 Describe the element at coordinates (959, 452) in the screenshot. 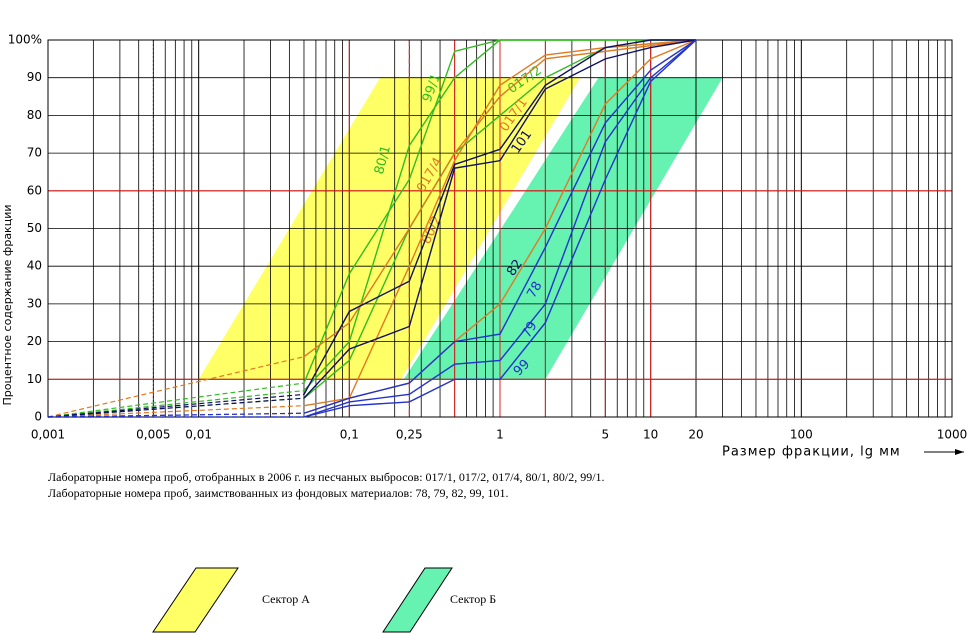

I see `axis-arrow-head` at that location.